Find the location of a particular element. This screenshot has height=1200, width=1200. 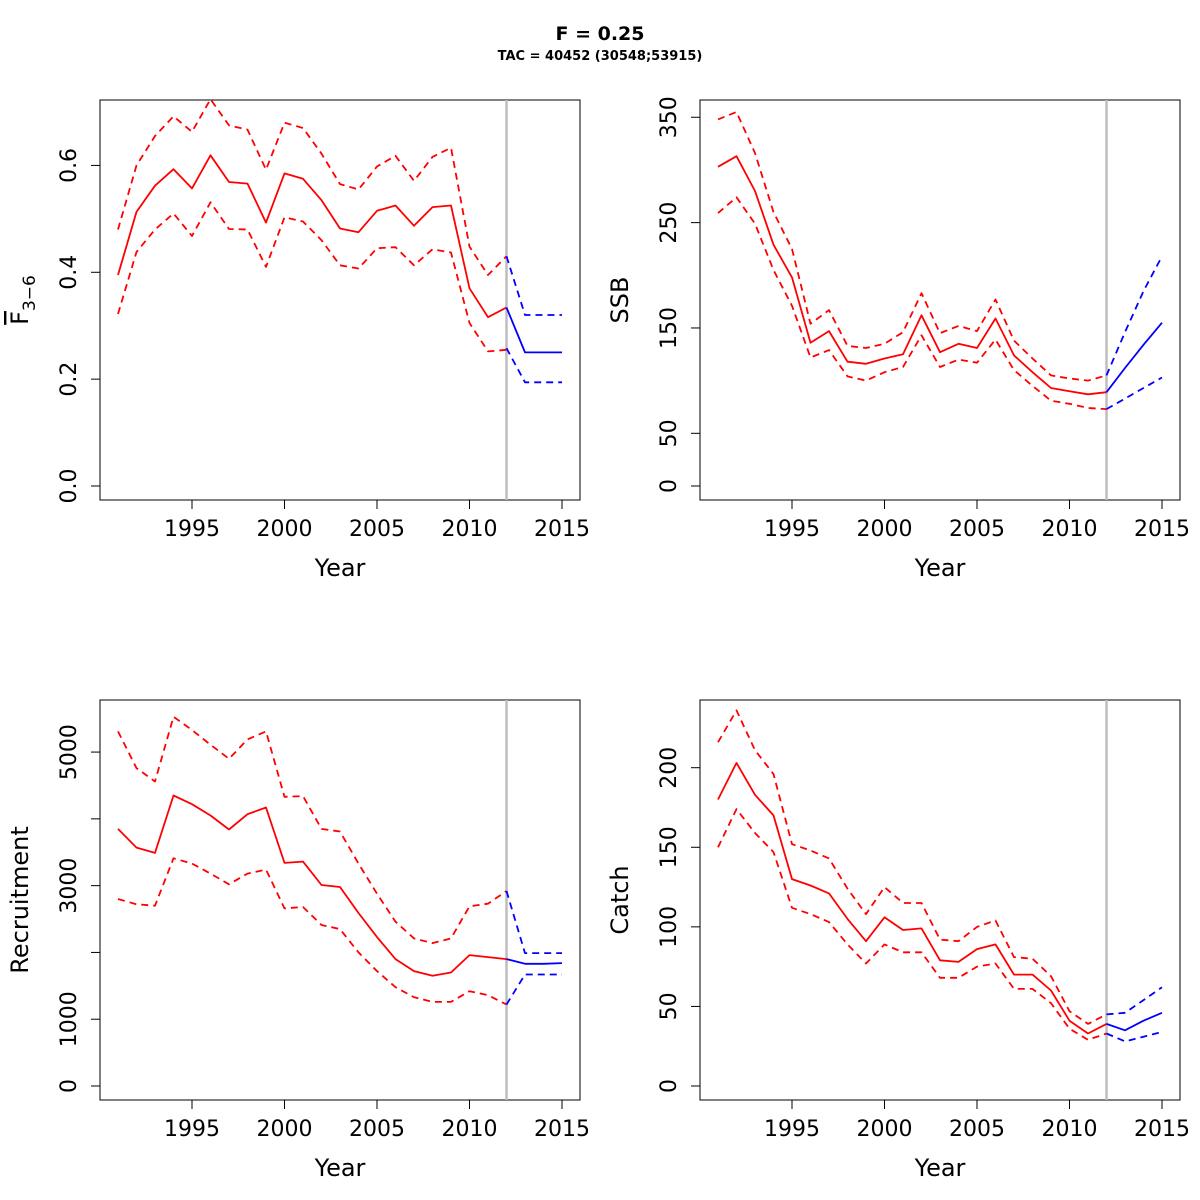

y-axis-title-subscript: 3−6 is located at coordinates (30, 293).